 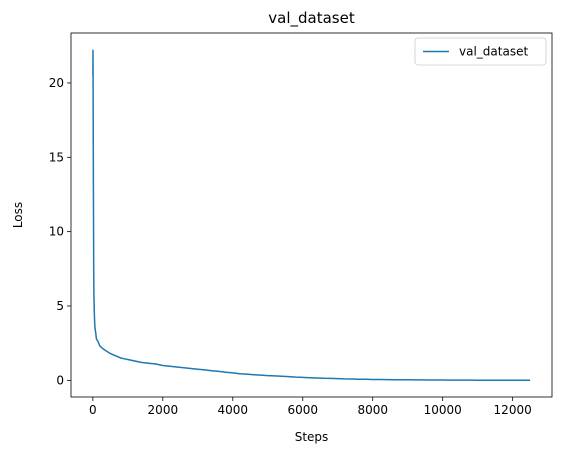 What do you see at coordinates (56, 232) in the screenshot?
I see `y-tick-label: 10` at bounding box center [56, 232].